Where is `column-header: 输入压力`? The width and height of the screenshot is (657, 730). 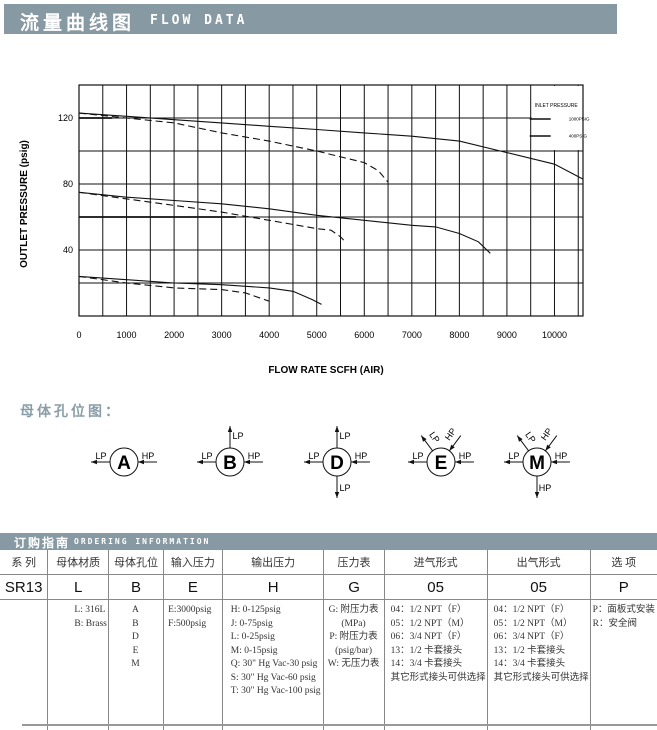
column-header: 输入压力 is located at coordinates (193, 562).